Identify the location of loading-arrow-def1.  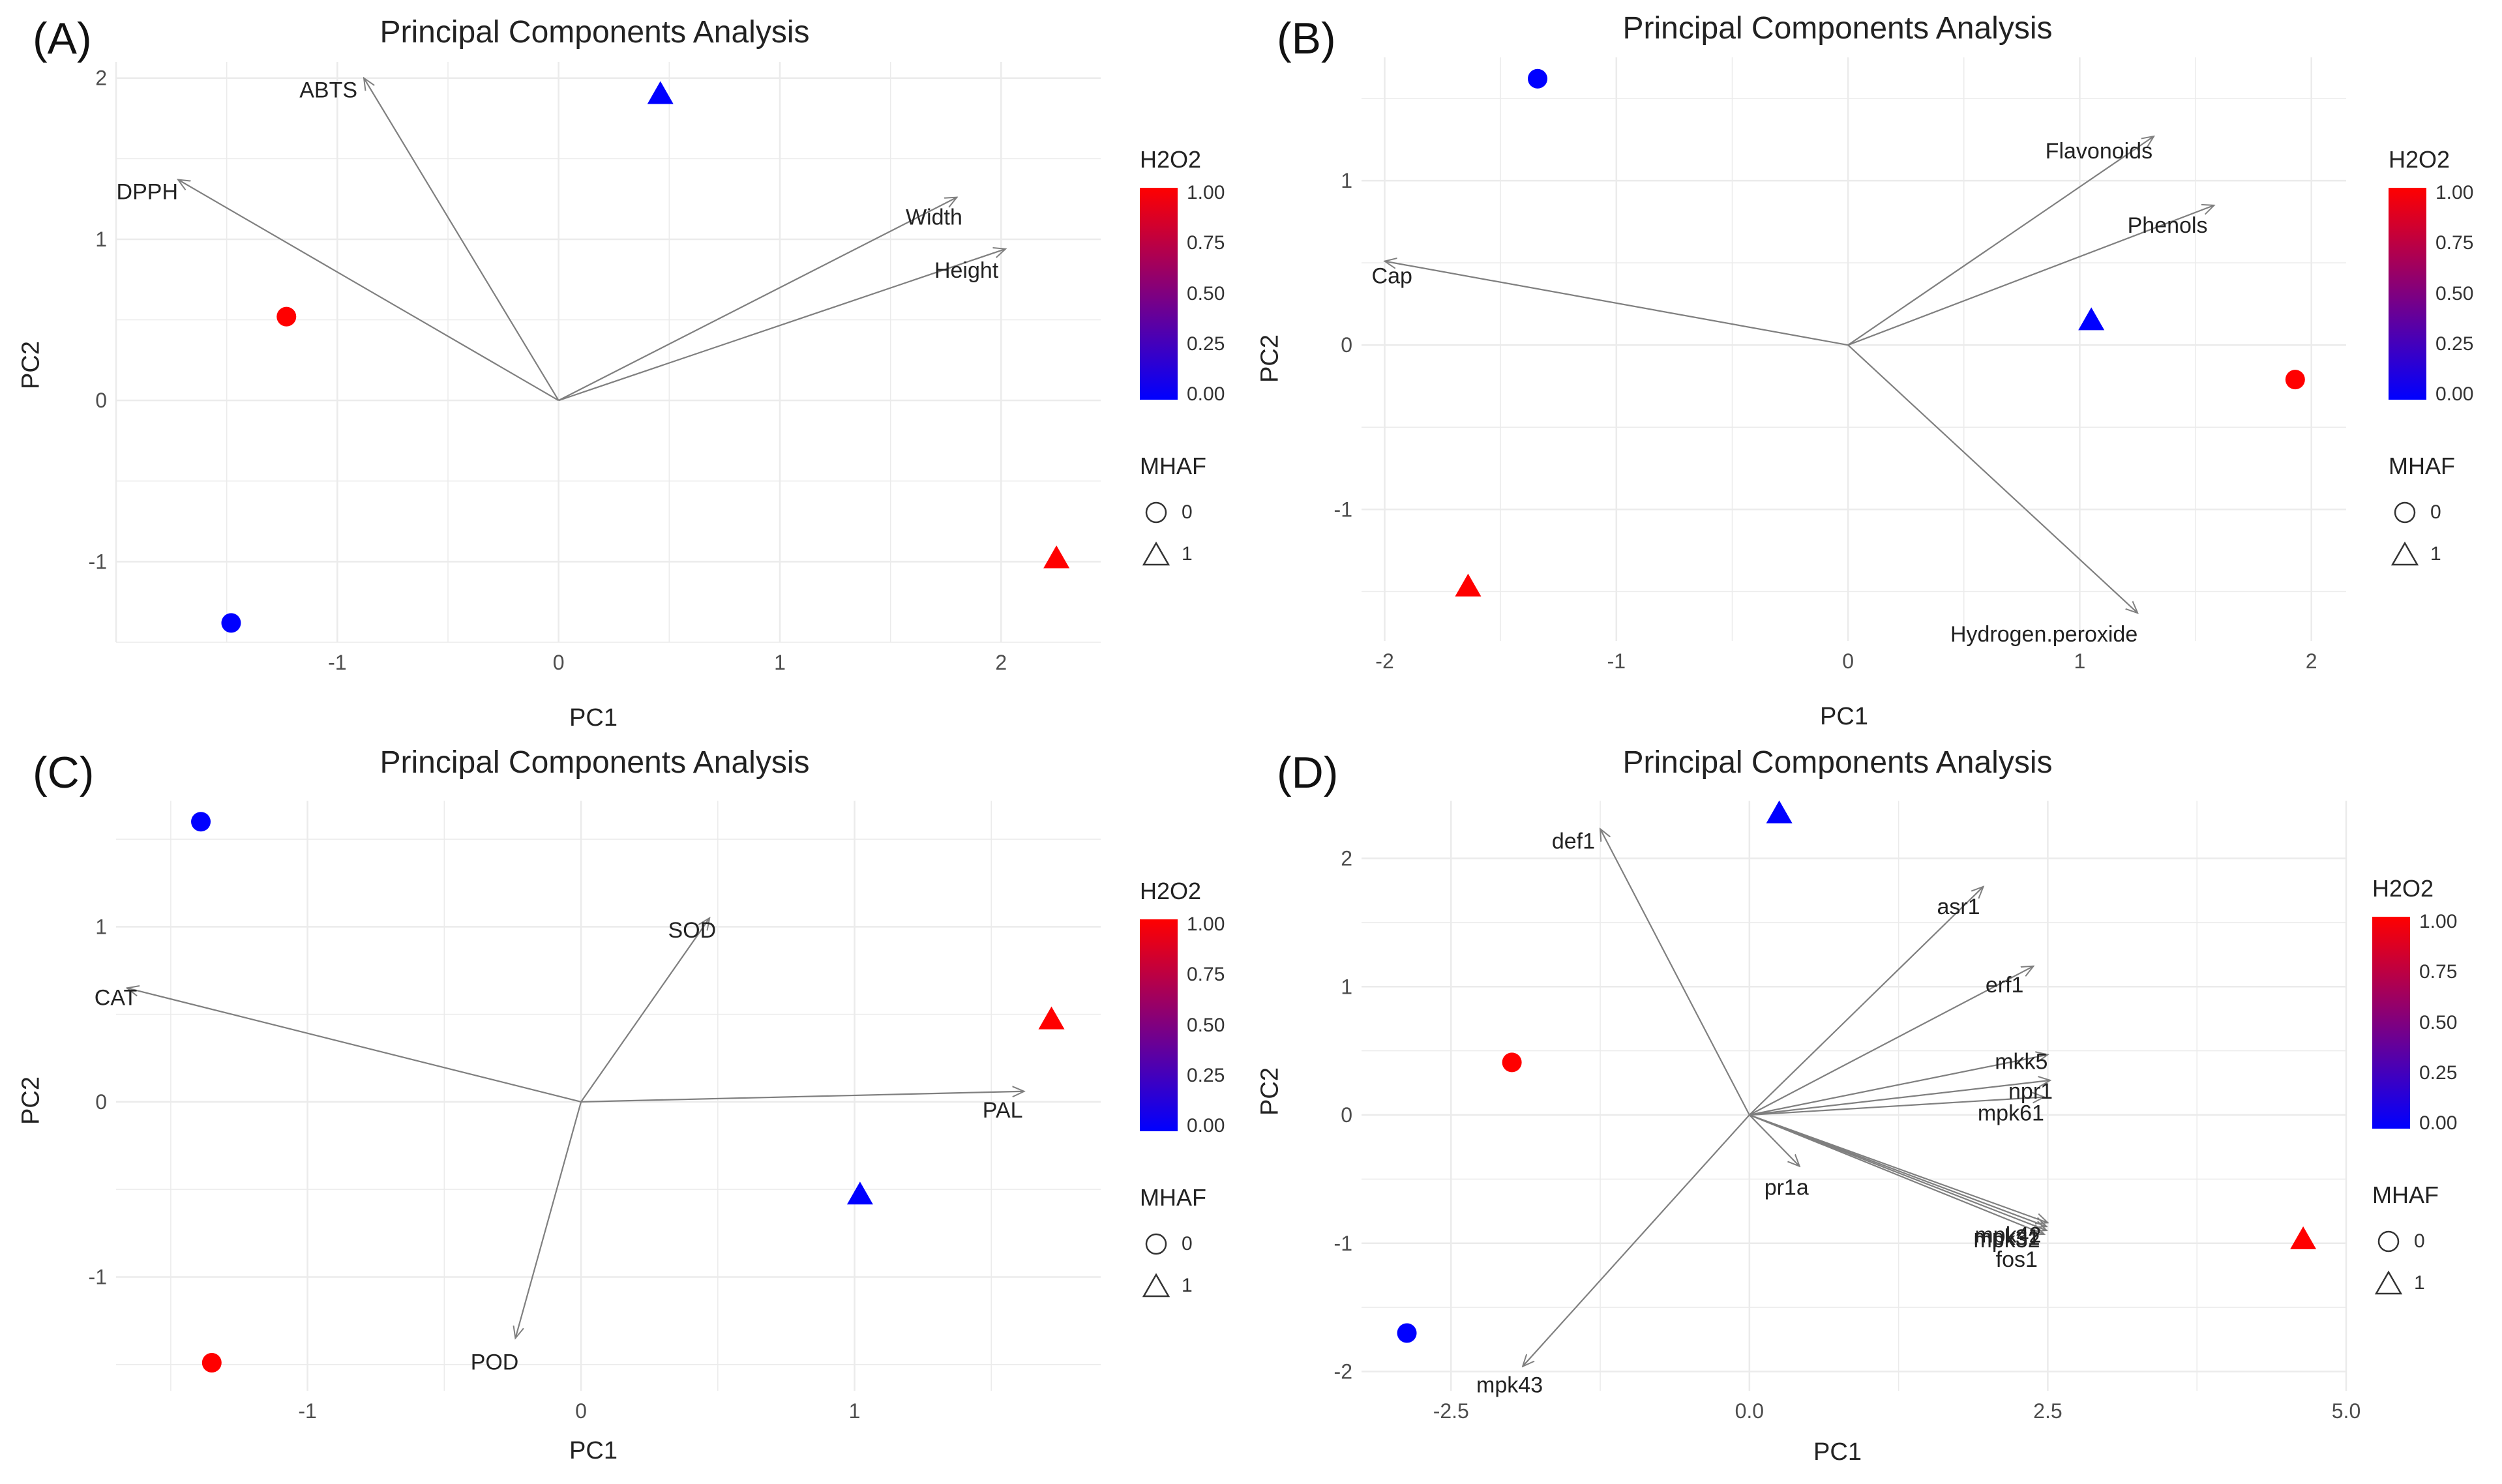
(1675, 972).